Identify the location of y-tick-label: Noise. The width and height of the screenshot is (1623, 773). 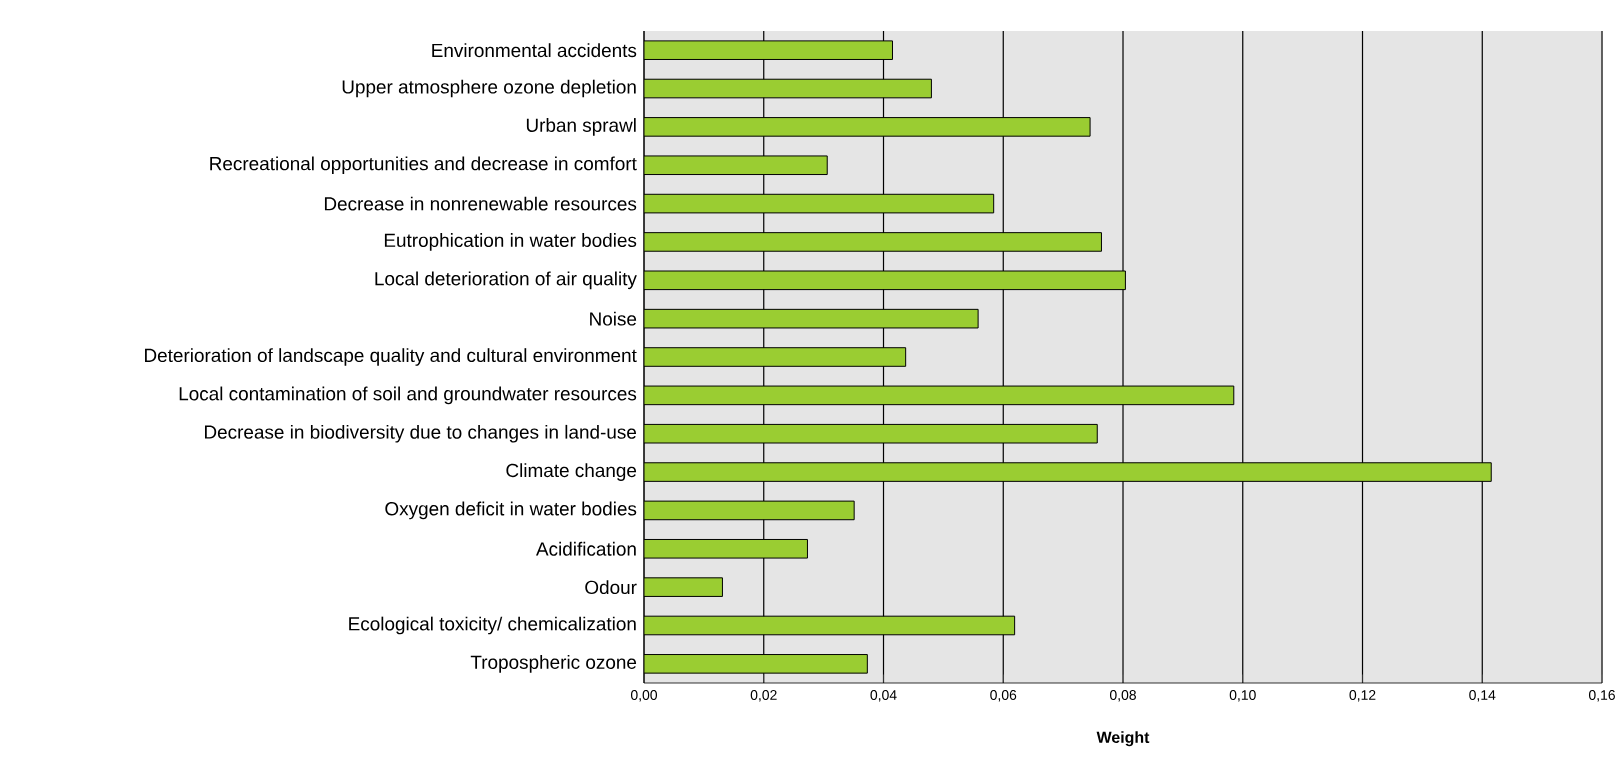
(613, 318).